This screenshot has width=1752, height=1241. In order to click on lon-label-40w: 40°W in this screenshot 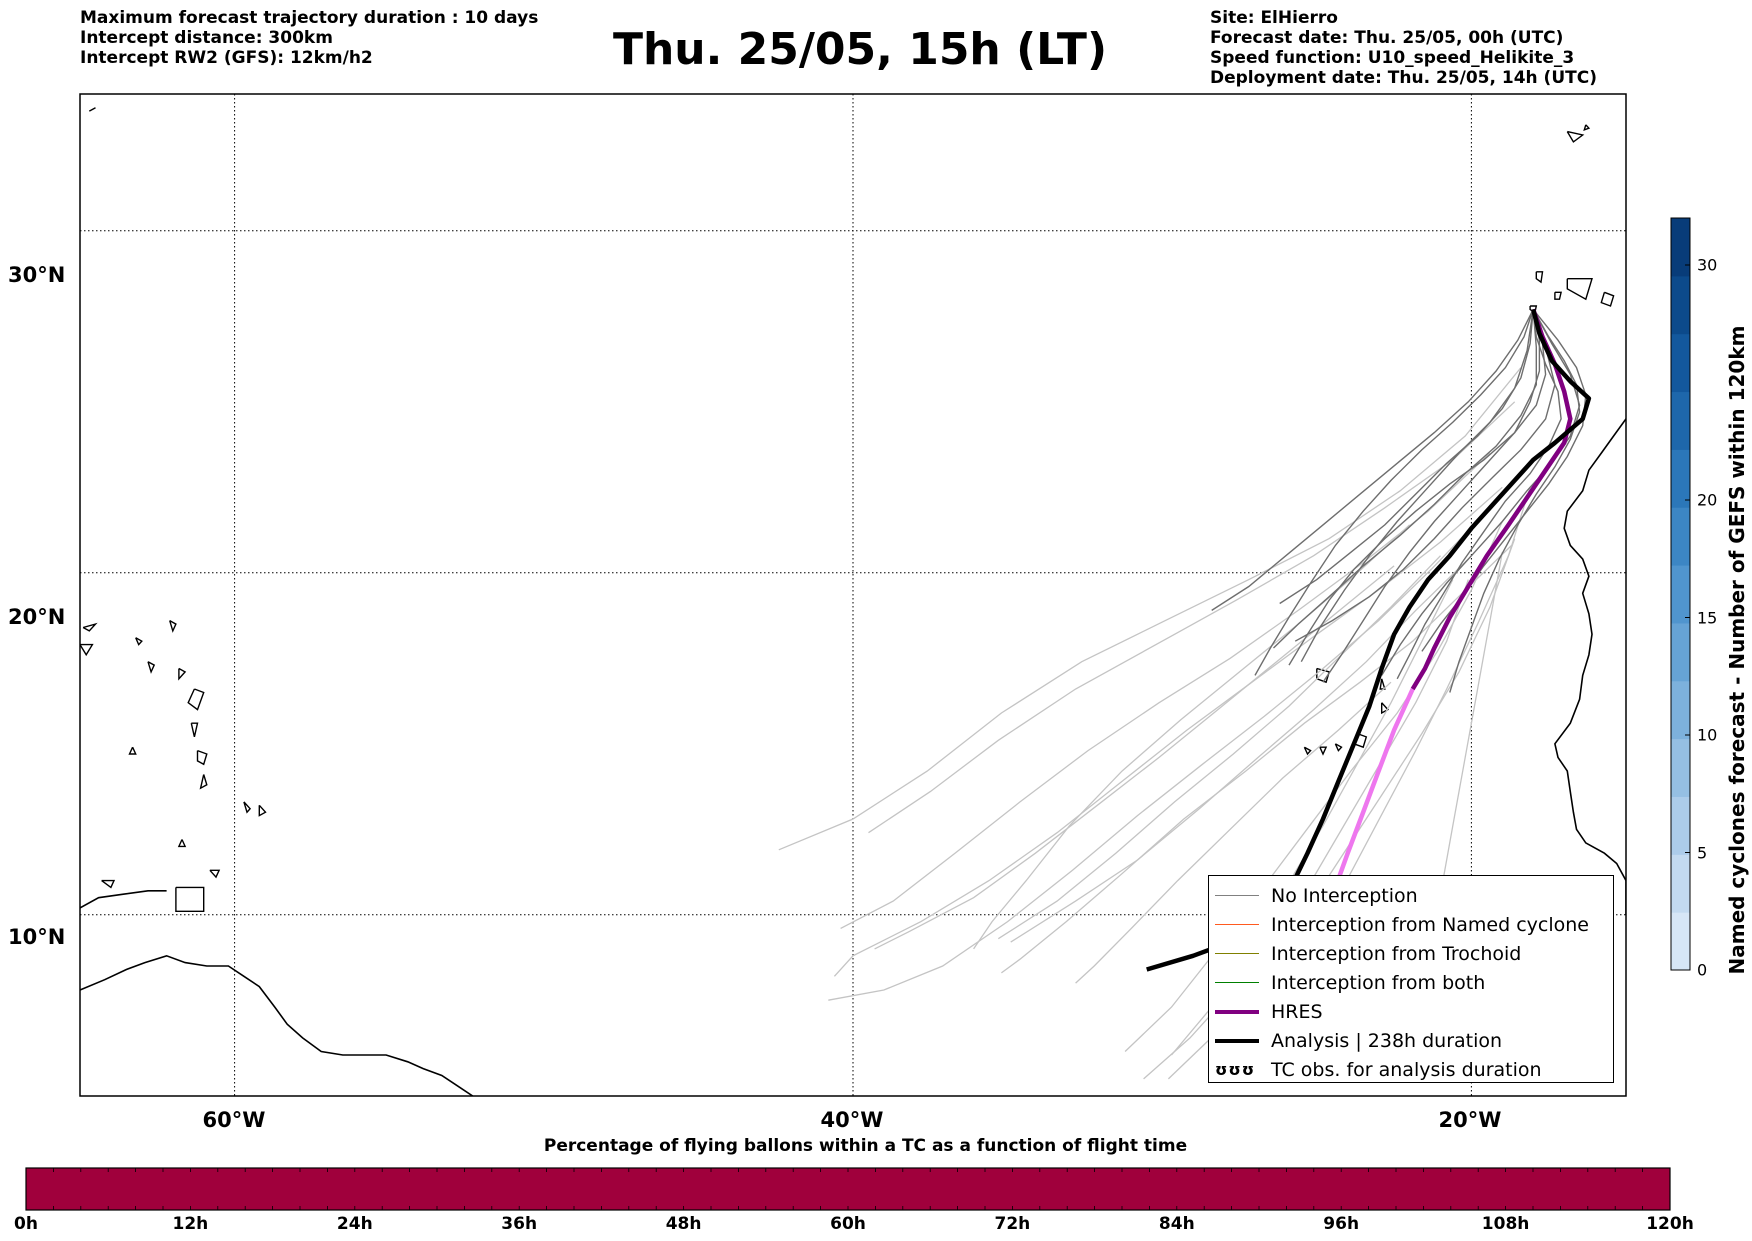, I will do `click(852, 1120)`.